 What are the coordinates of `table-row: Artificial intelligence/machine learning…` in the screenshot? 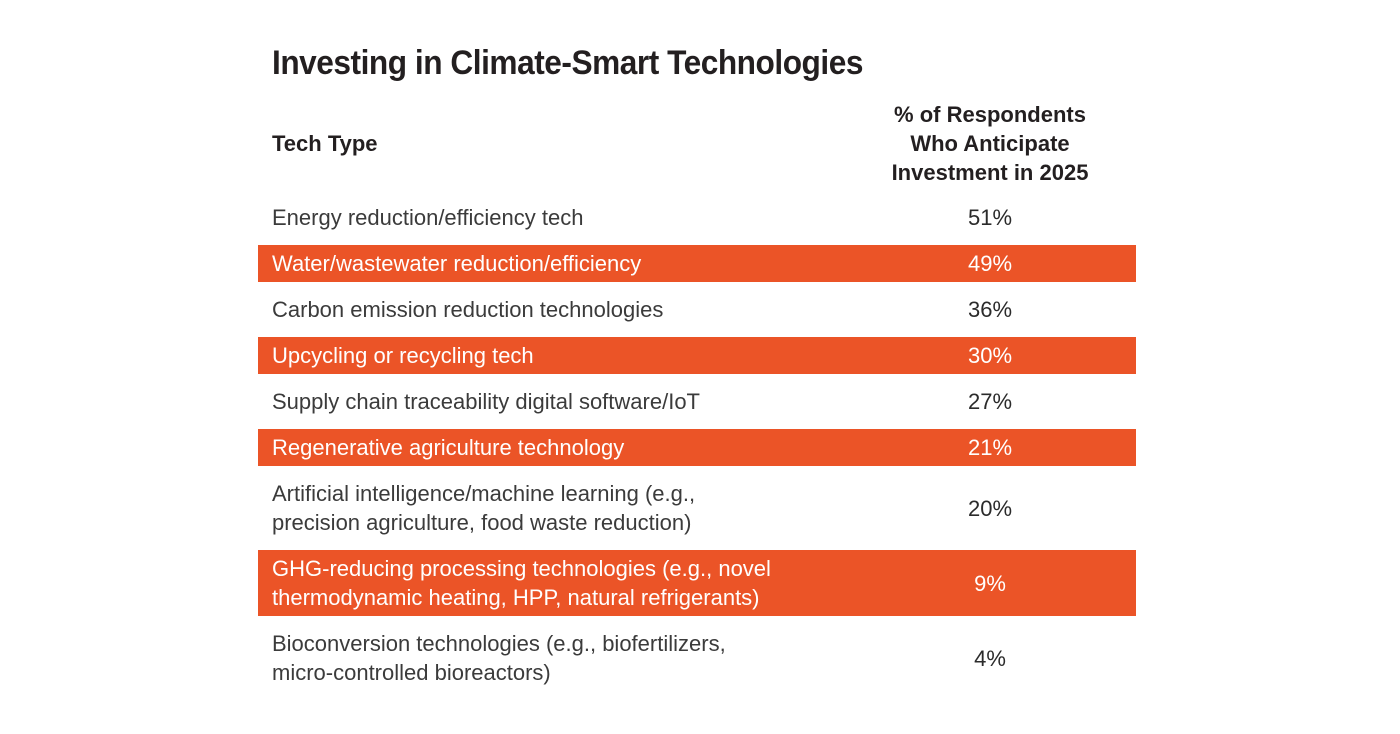 It's located at (697, 508).